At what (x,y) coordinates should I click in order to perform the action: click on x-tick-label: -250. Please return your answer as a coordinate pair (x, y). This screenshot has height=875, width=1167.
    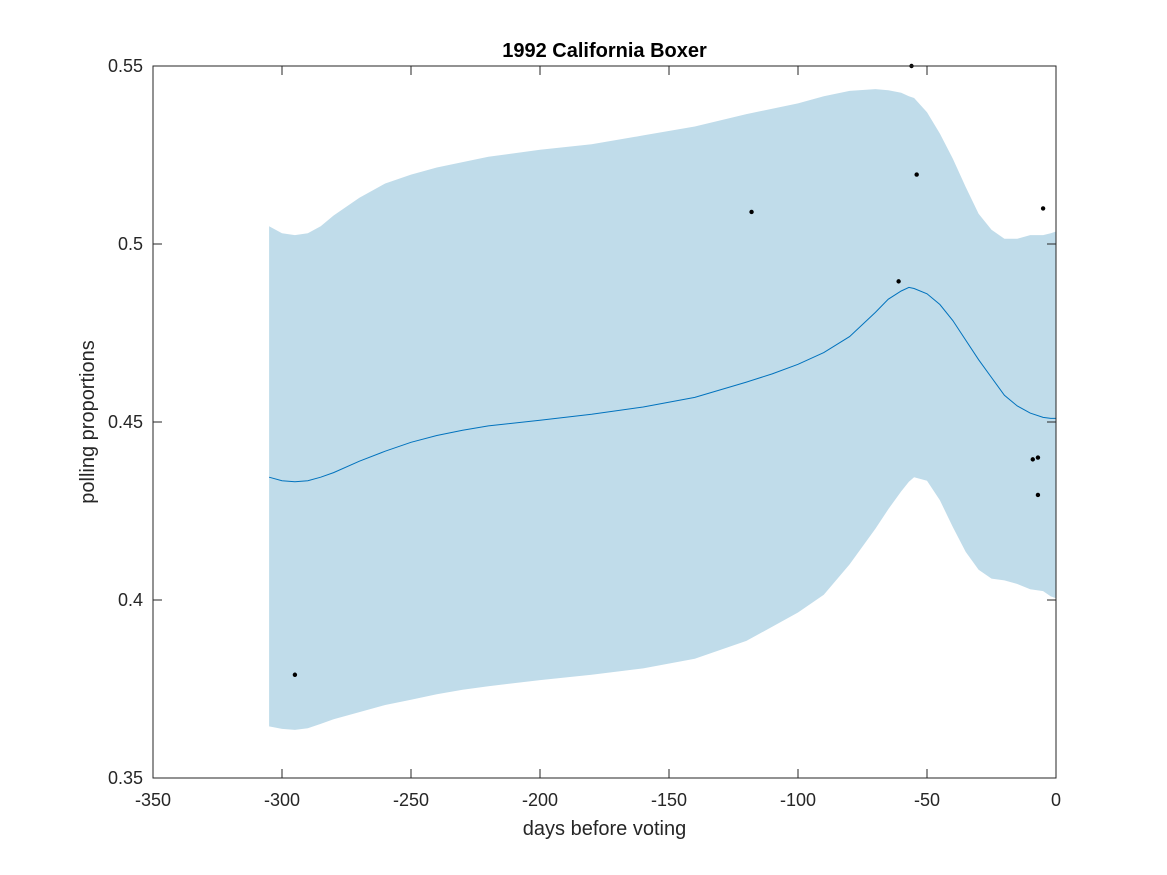
    Looking at the image, I should click on (411, 800).